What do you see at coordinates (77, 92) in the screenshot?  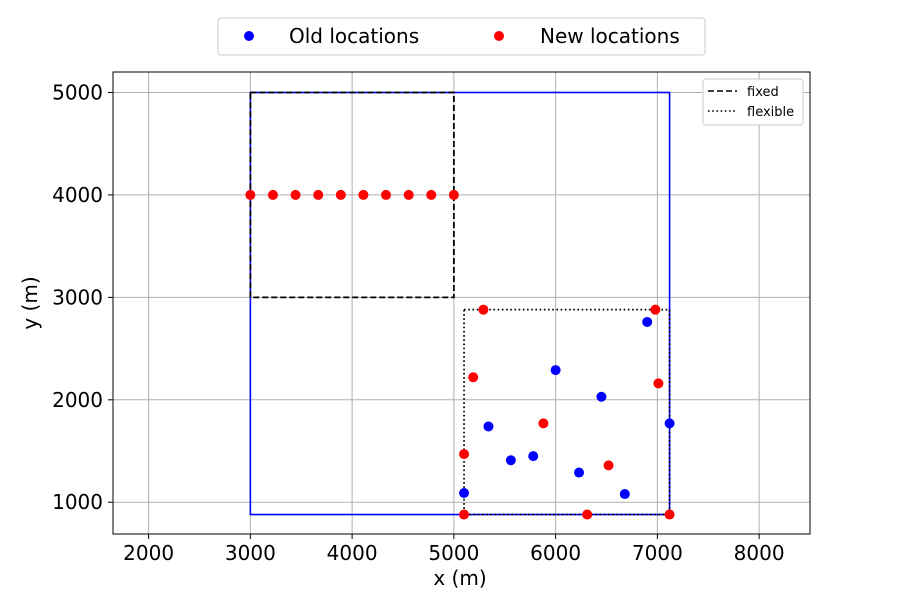 I see `y-tick-label: 5000` at bounding box center [77, 92].